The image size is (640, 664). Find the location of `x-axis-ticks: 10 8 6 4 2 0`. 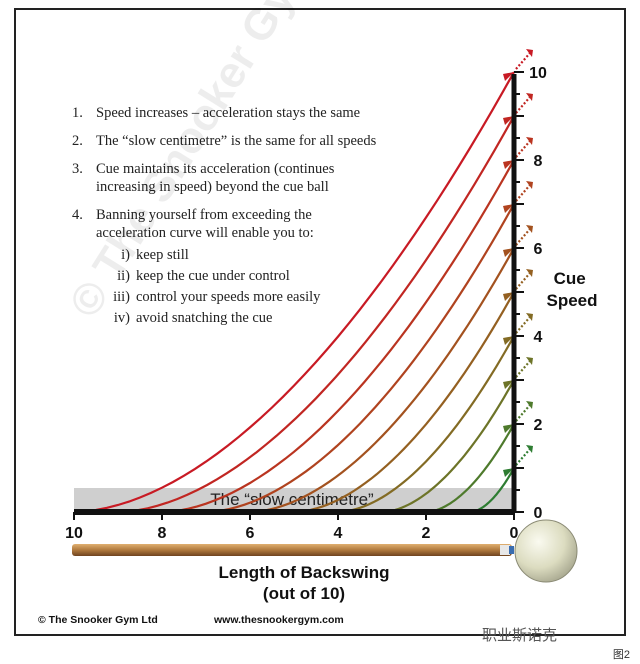

x-axis-ticks: 10 8 6 4 2 0 is located at coordinates (292, 527).